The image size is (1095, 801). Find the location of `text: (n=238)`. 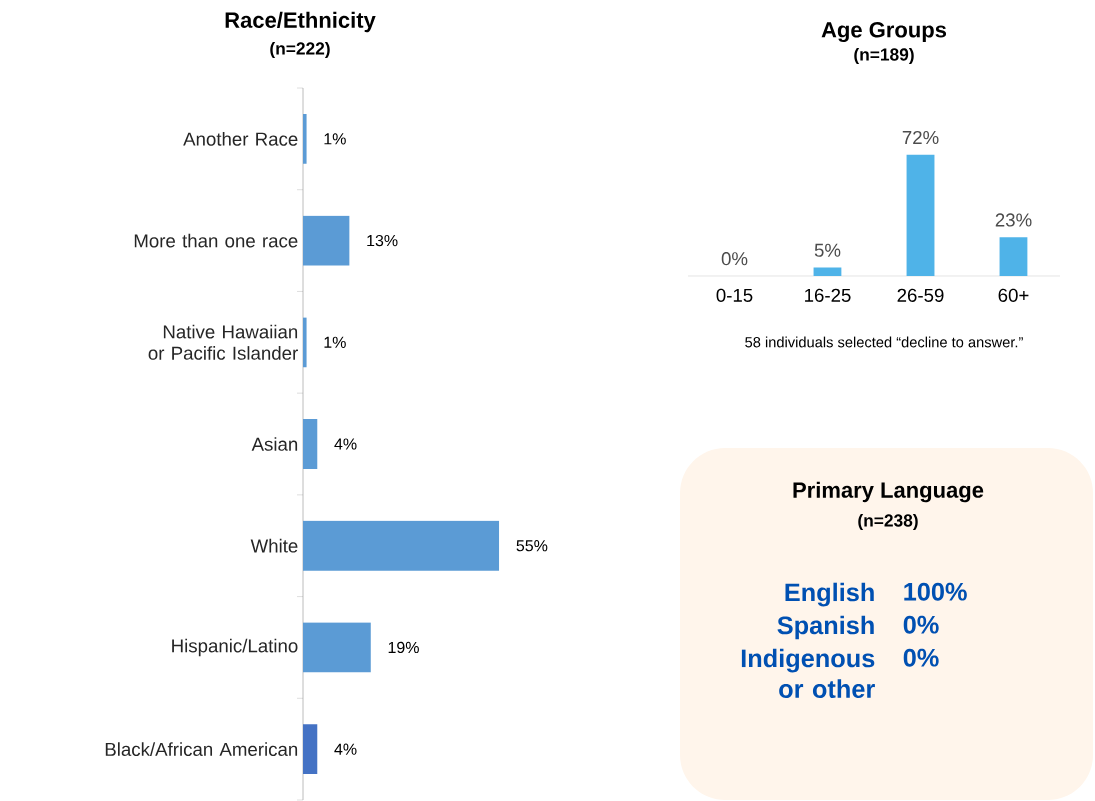

text: (n=238) is located at coordinates (888, 522).